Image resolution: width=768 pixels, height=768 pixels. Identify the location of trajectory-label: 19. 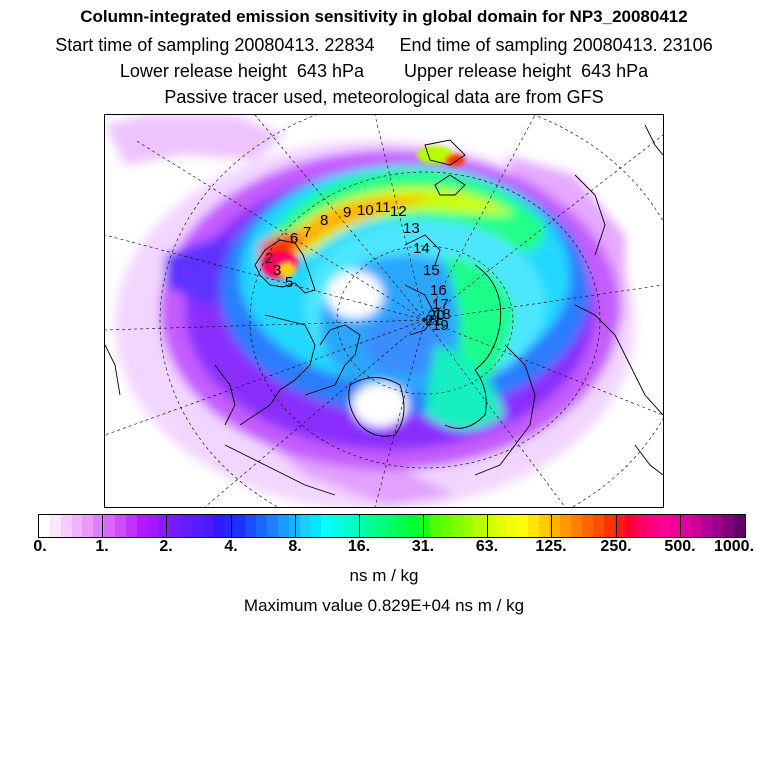
(440, 325).